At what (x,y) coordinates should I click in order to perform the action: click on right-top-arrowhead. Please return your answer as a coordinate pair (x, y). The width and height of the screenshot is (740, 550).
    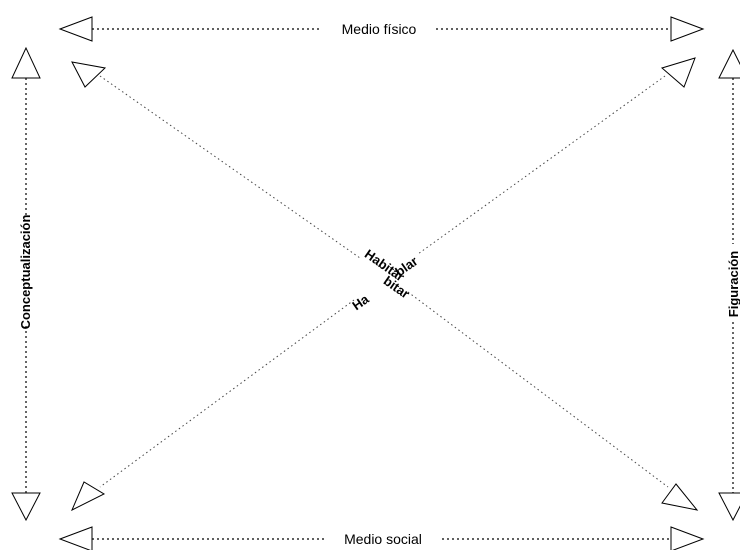
    Looking at the image, I should click on (729, 63).